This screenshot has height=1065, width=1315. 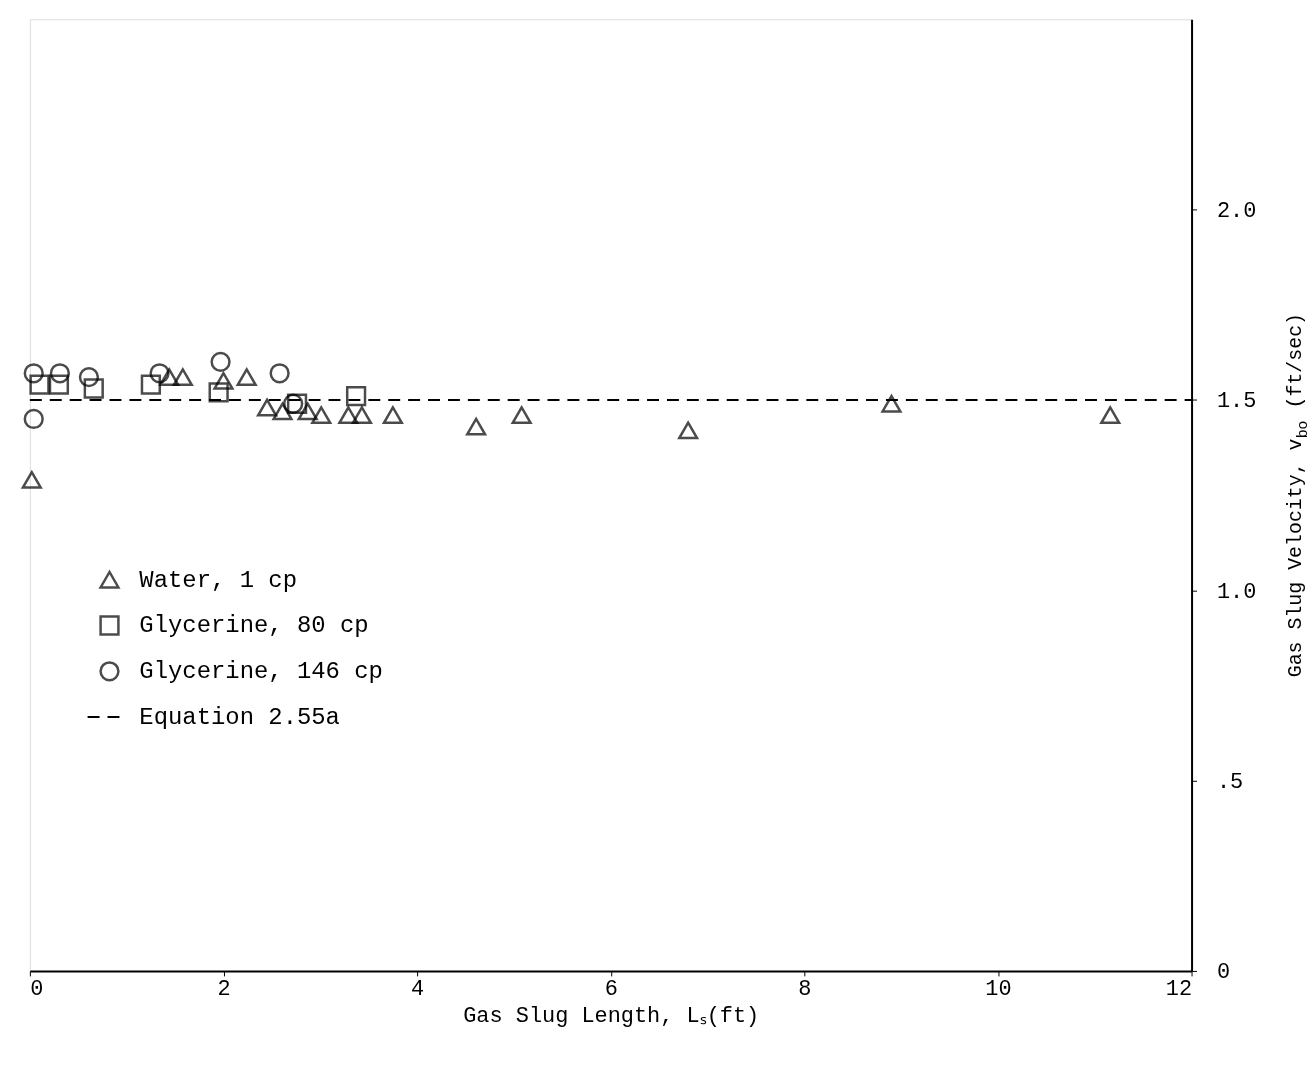 What do you see at coordinates (37, 990) in the screenshot?
I see `x-tick-label: 0` at bounding box center [37, 990].